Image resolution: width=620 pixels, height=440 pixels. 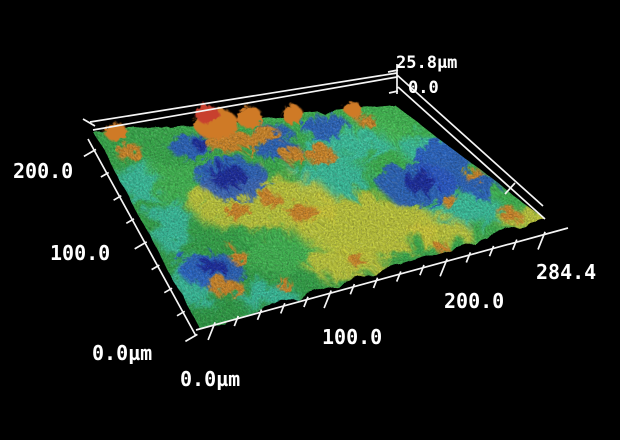 What do you see at coordinates (566, 272) in the screenshot?
I see `x-axis-tick-label-max: 284.4` at bounding box center [566, 272].